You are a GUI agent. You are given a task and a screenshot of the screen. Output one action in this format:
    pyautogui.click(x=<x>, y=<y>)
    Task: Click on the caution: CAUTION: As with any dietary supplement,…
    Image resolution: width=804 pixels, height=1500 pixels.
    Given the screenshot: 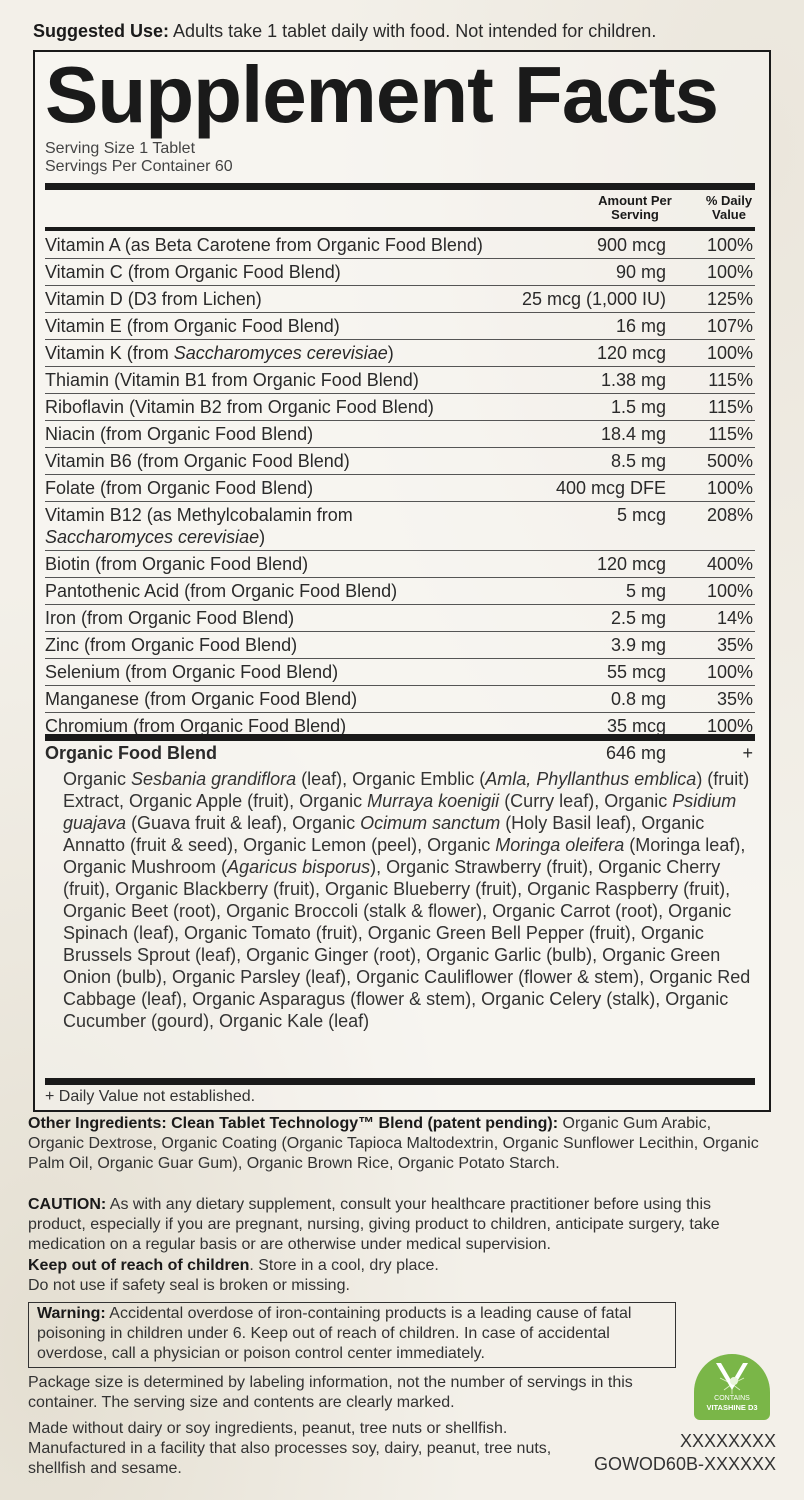 What is the action you would take?
    pyautogui.click(x=398, y=1225)
    